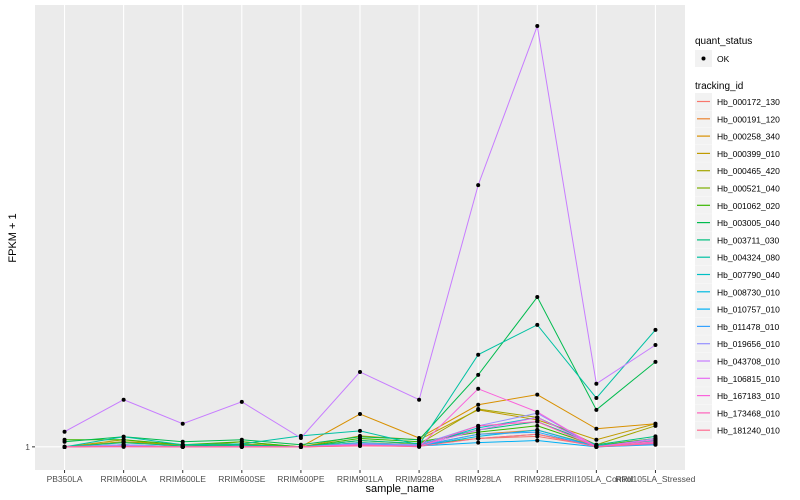  What do you see at coordinates (748, 275) in the screenshot?
I see `legend-label: Hb_007790_040` at bounding box center [748, 275].